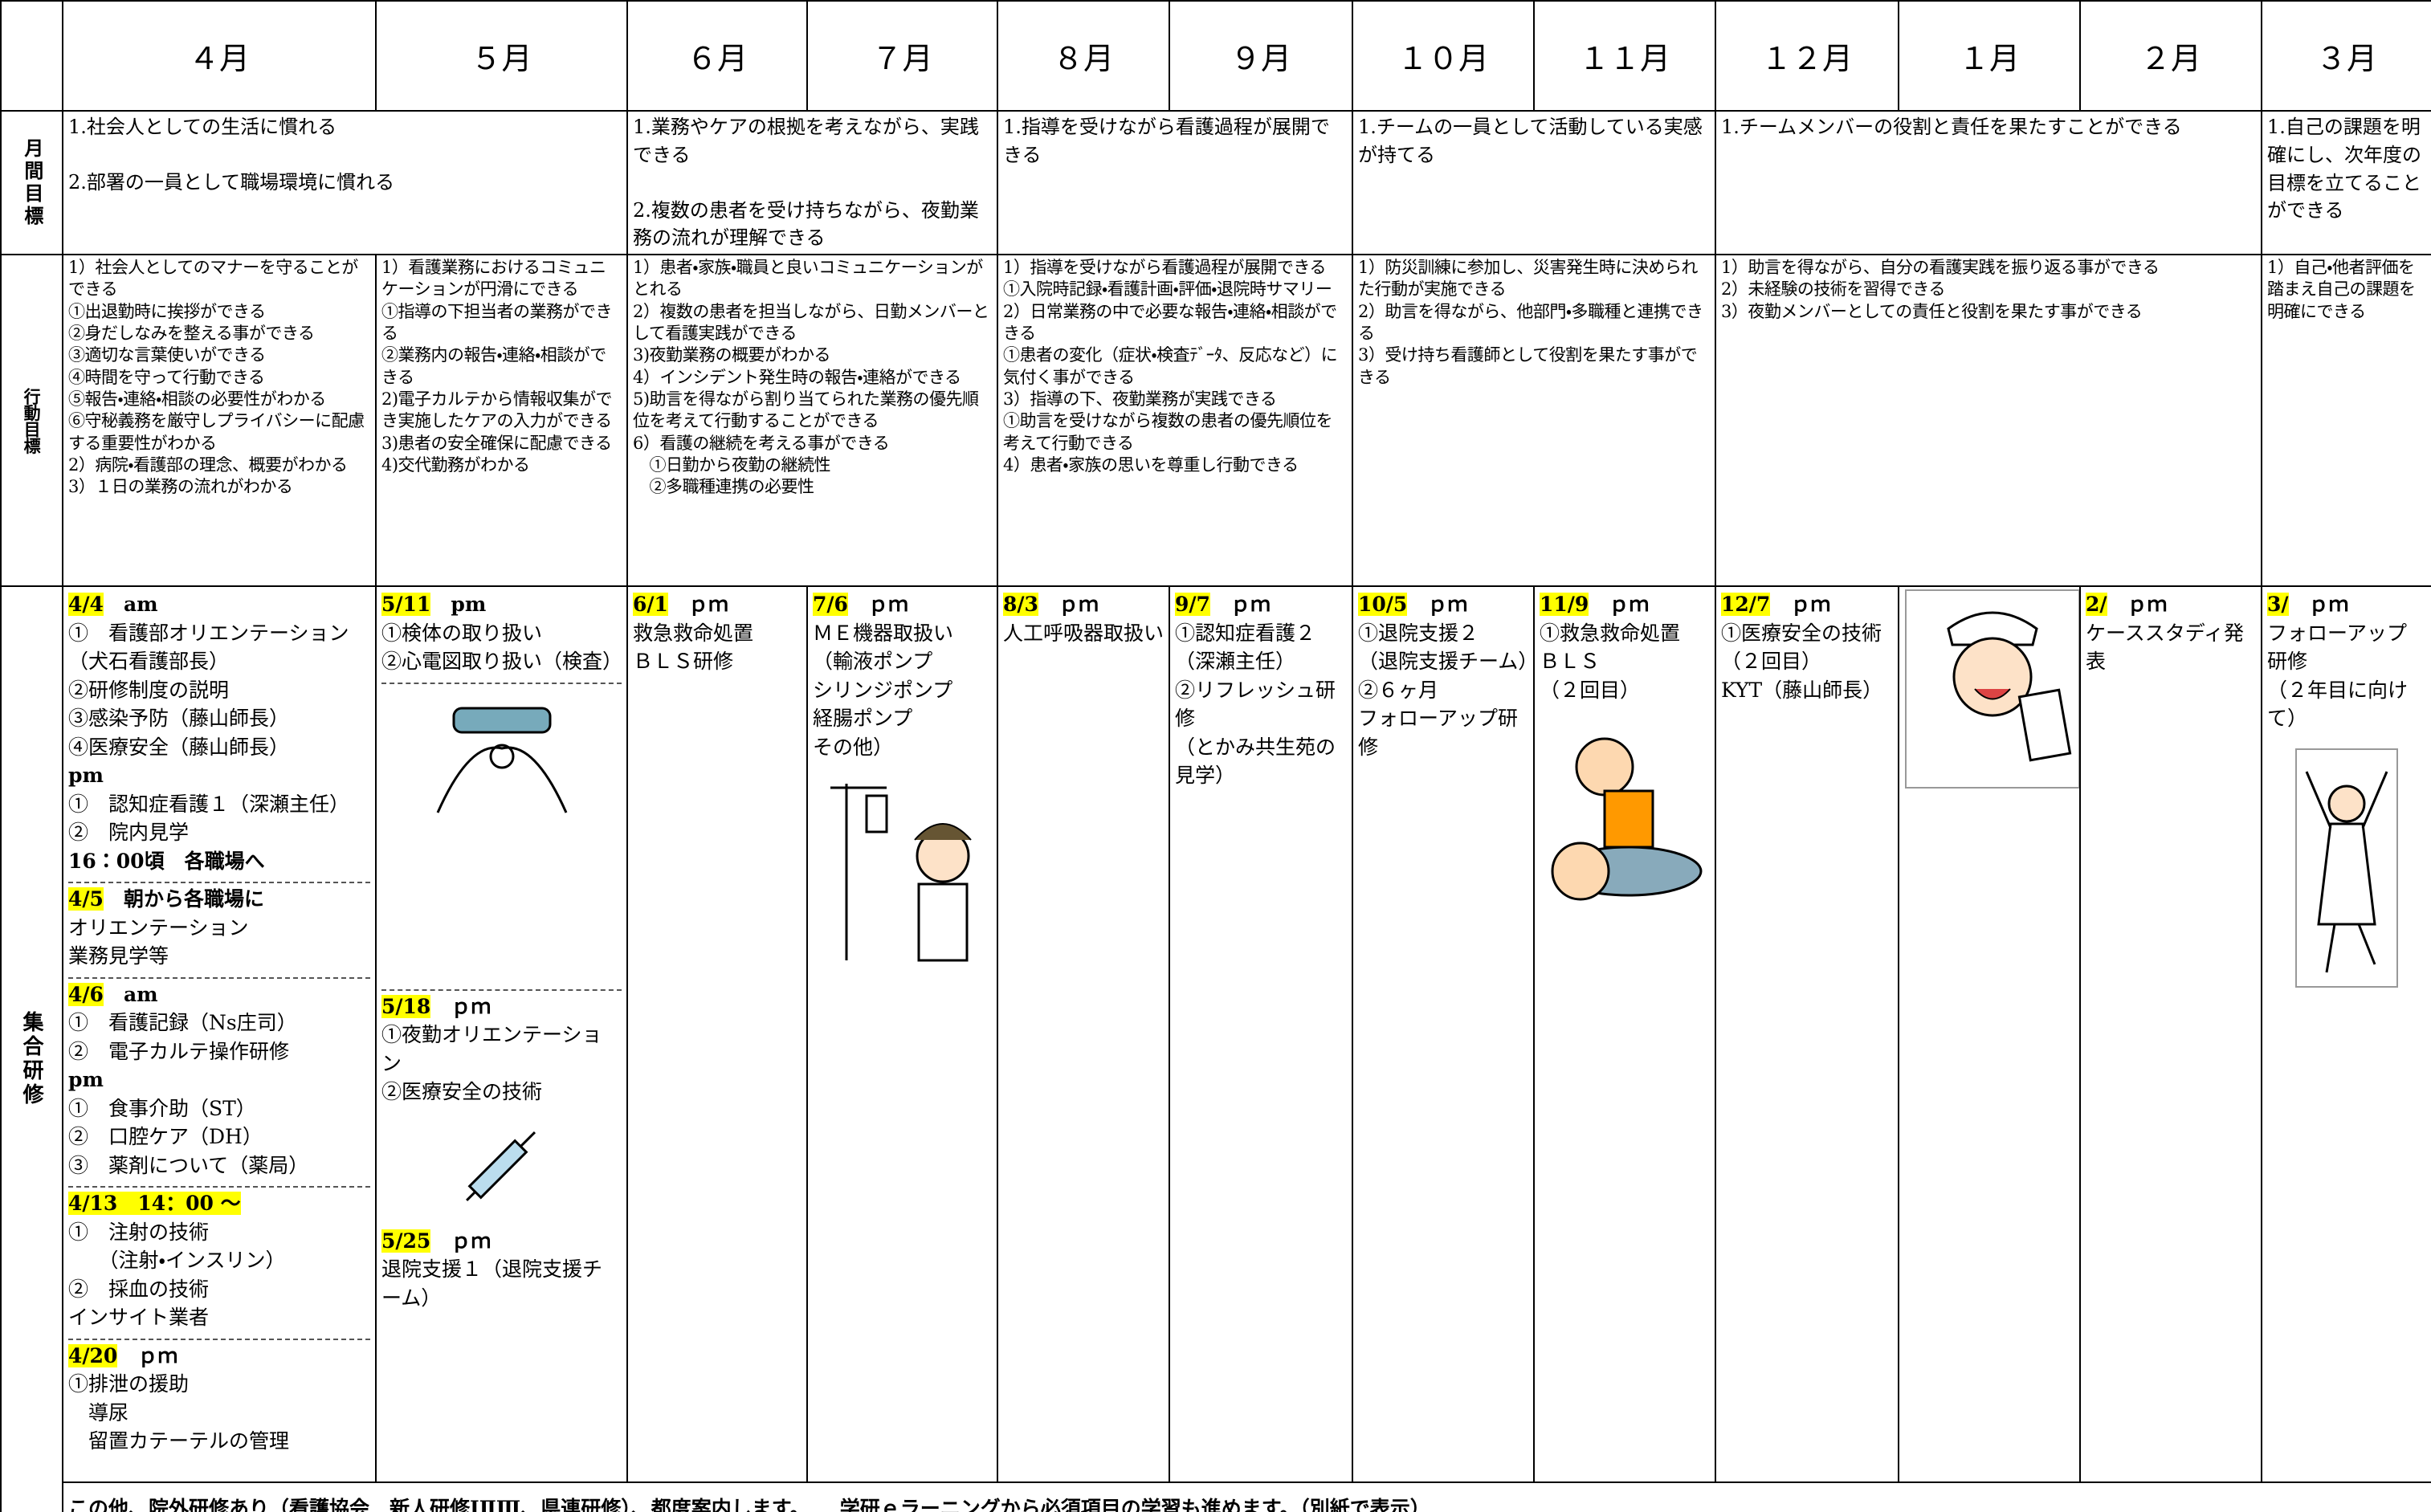 This screenshot has width=2431, height=1512. I want to click on actions-text: 2）助言を得ながら、他部門・多職種と連携できる, so click(1531, 322).